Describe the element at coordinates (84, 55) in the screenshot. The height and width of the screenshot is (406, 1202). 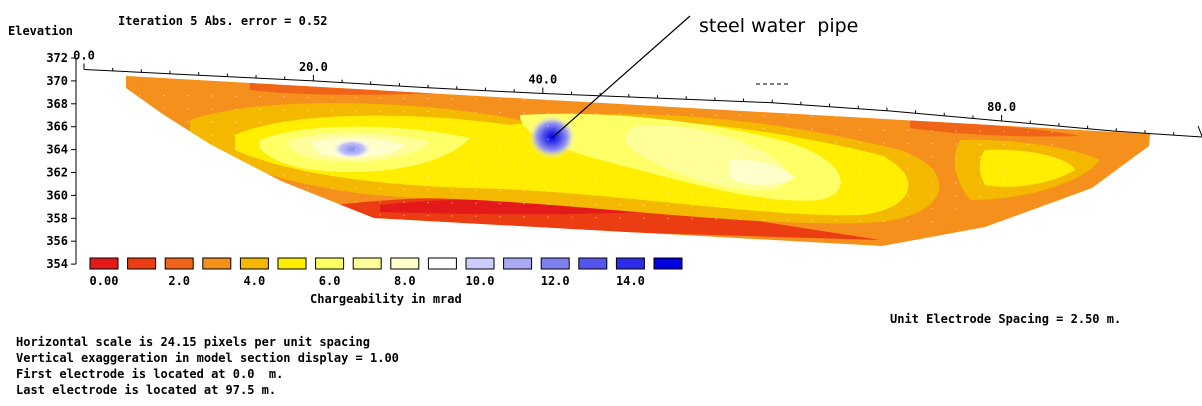
I see `x-tick-label: 0.0` at that location.